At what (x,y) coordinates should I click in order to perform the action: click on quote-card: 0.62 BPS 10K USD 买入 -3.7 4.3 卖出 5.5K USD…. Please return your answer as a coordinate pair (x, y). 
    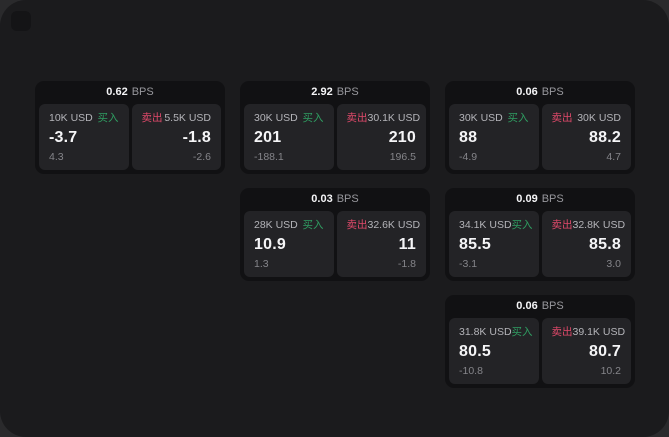
    Looking at the image, I should click on (130, 127).